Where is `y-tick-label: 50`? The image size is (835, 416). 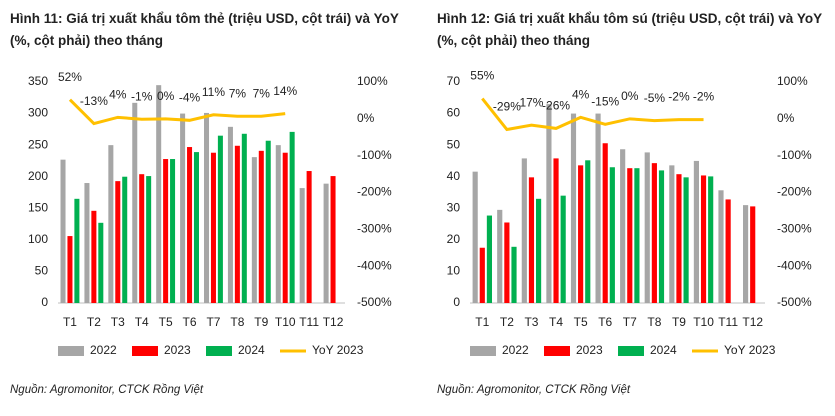 y-tick-label: 50 is located at coordinates (42, 271).